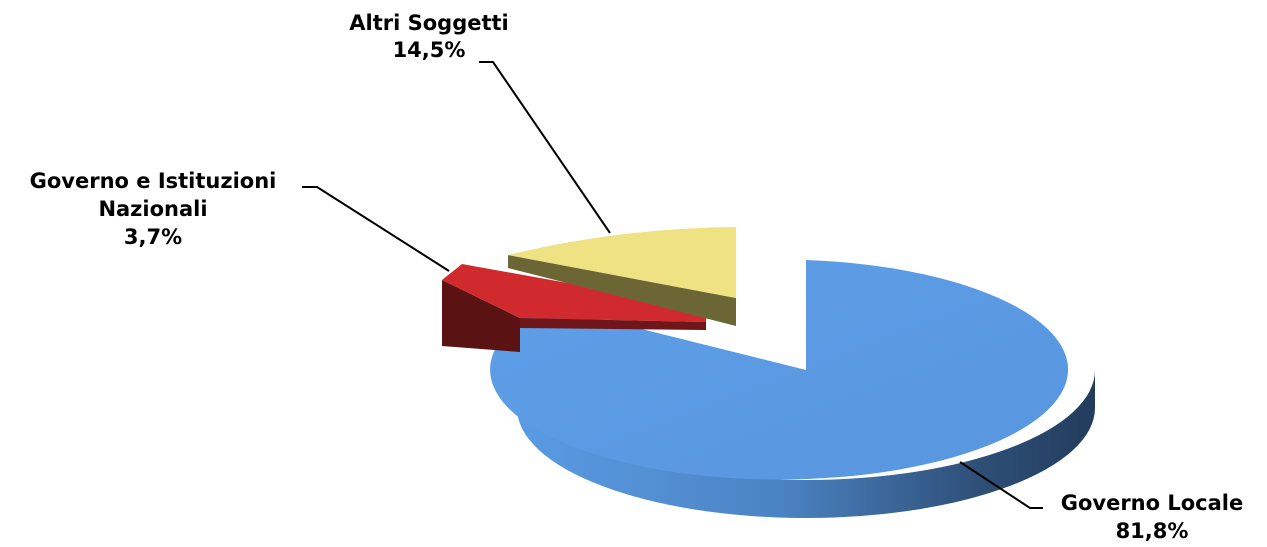 This screenshot has width=1267, height=547. I want to click on label-altri-name: Altri Soggetti, so click(429, 23).